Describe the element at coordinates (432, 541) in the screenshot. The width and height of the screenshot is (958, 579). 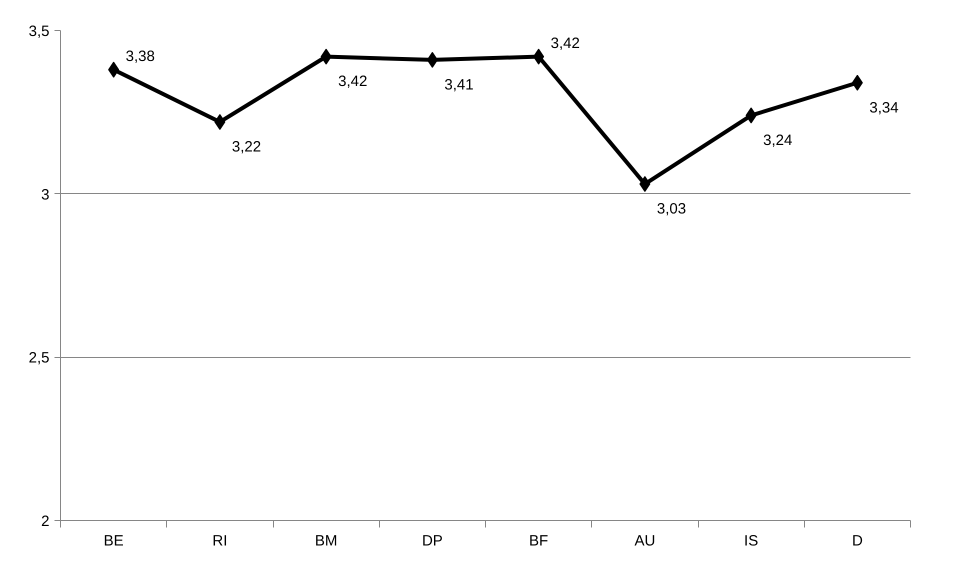
I see `x-tick-label: DP` at that location.